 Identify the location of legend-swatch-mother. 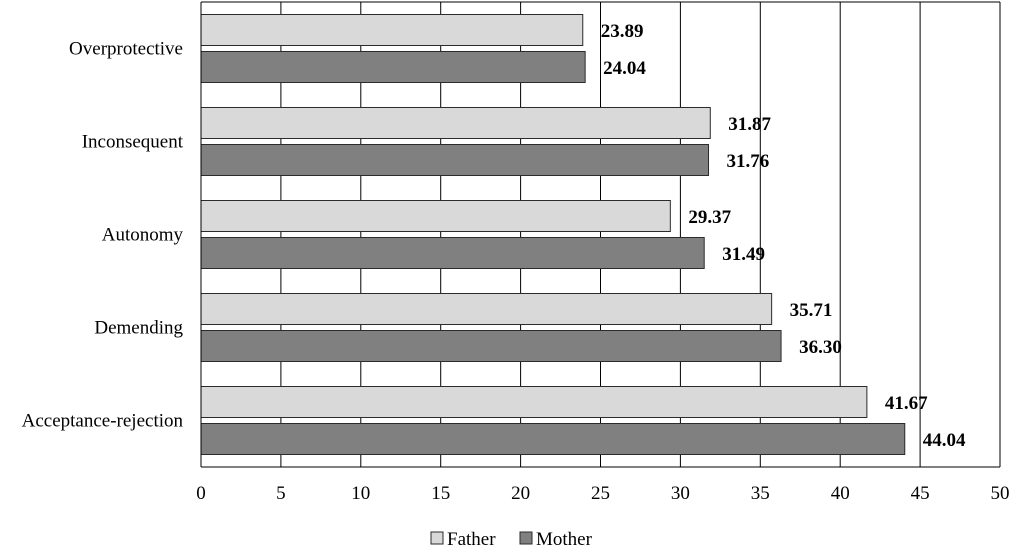
(526, 538).